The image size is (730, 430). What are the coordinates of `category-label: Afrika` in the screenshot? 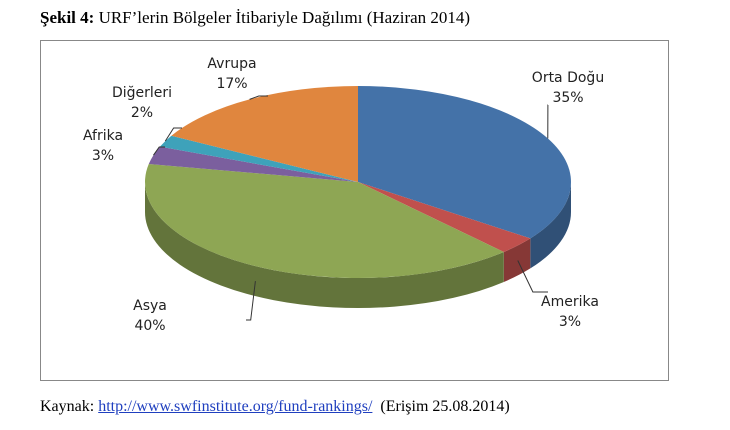 It's located at (103, 136).